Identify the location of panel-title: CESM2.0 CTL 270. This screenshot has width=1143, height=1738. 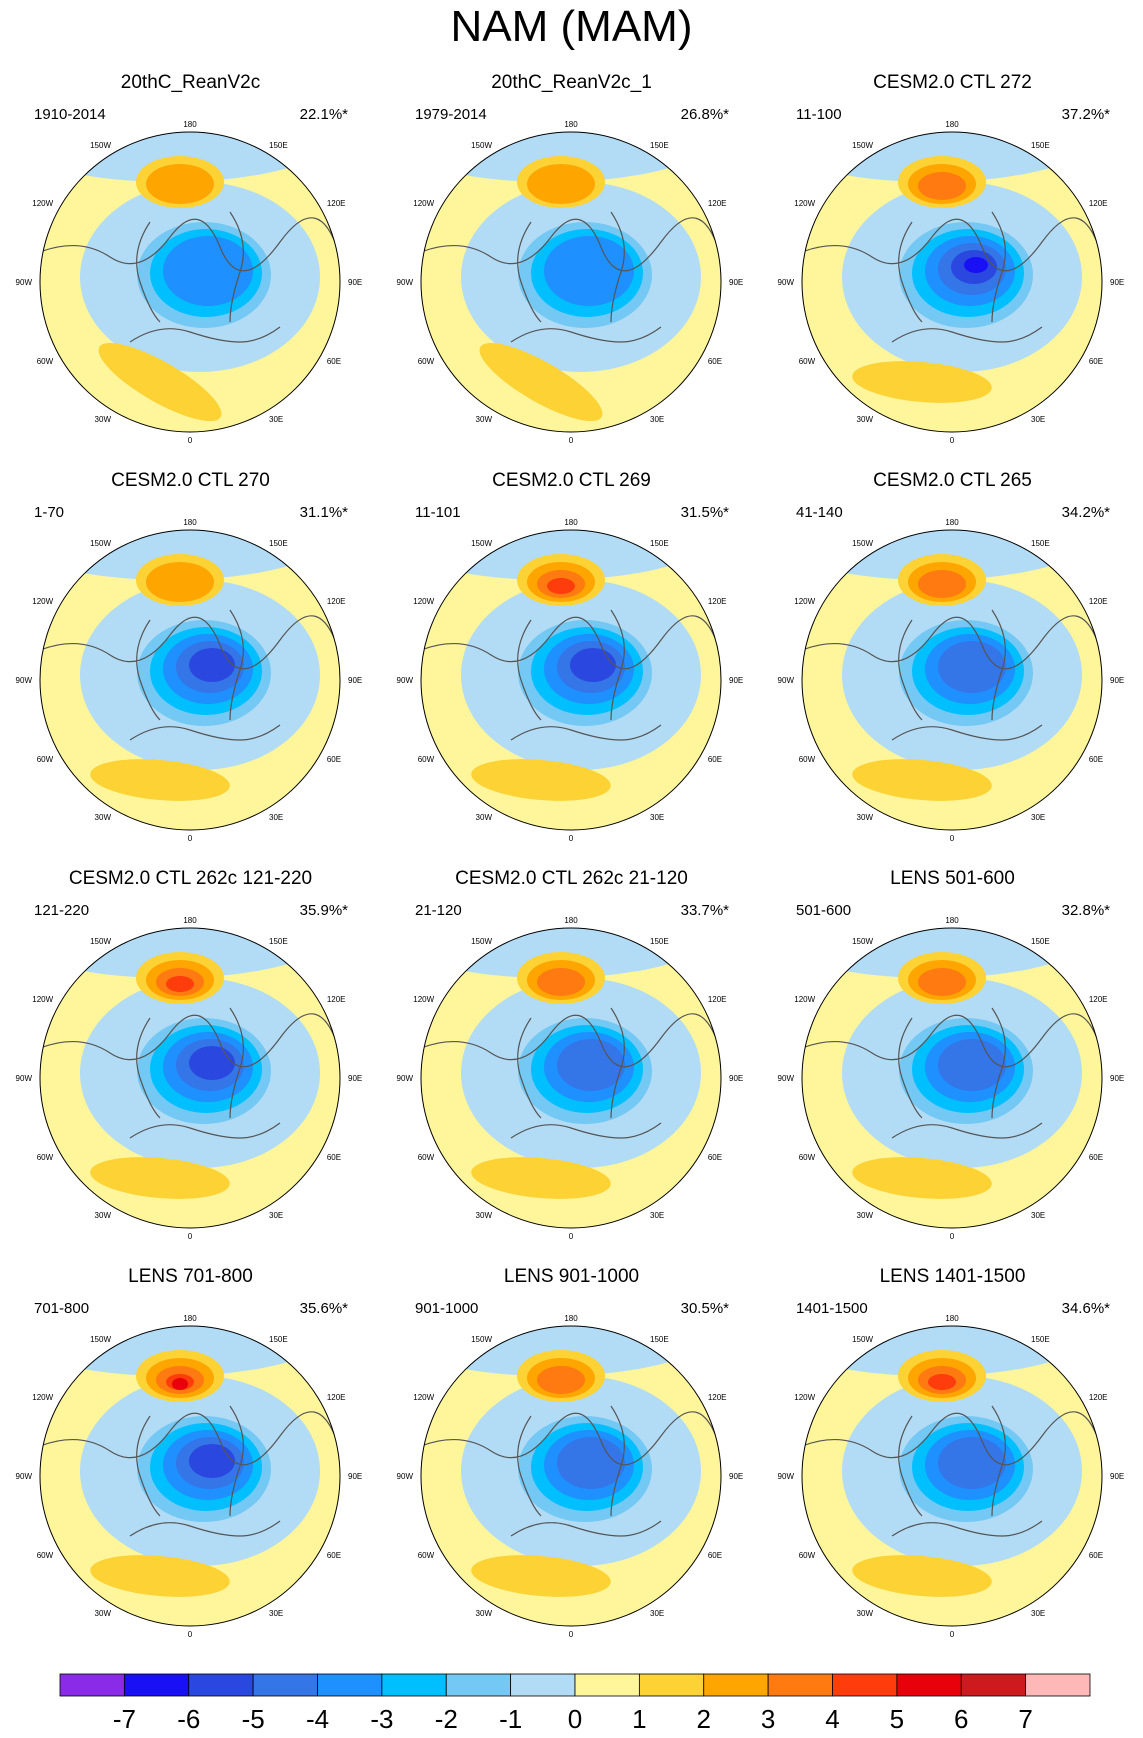
(190, 480).